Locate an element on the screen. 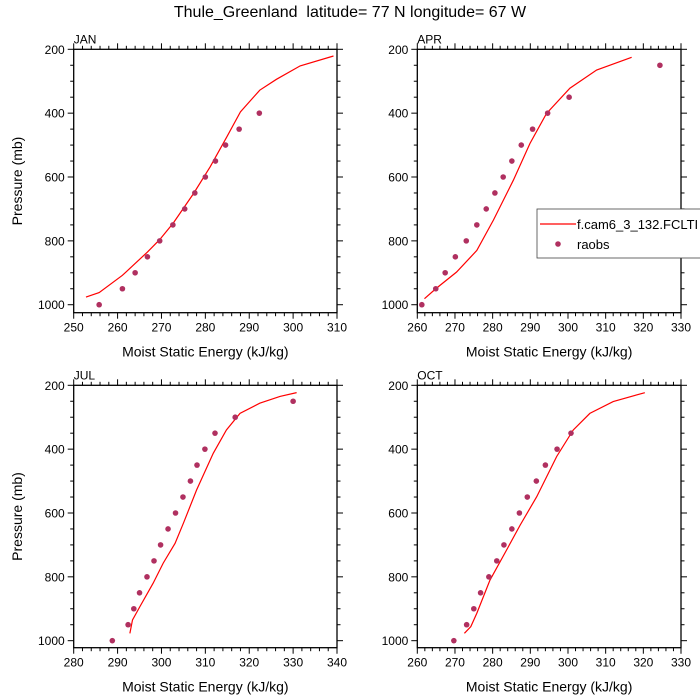 Image resolution: width=700 pixels, height=700 pixels. panel-title: APR is located at coordinates (429, 39).